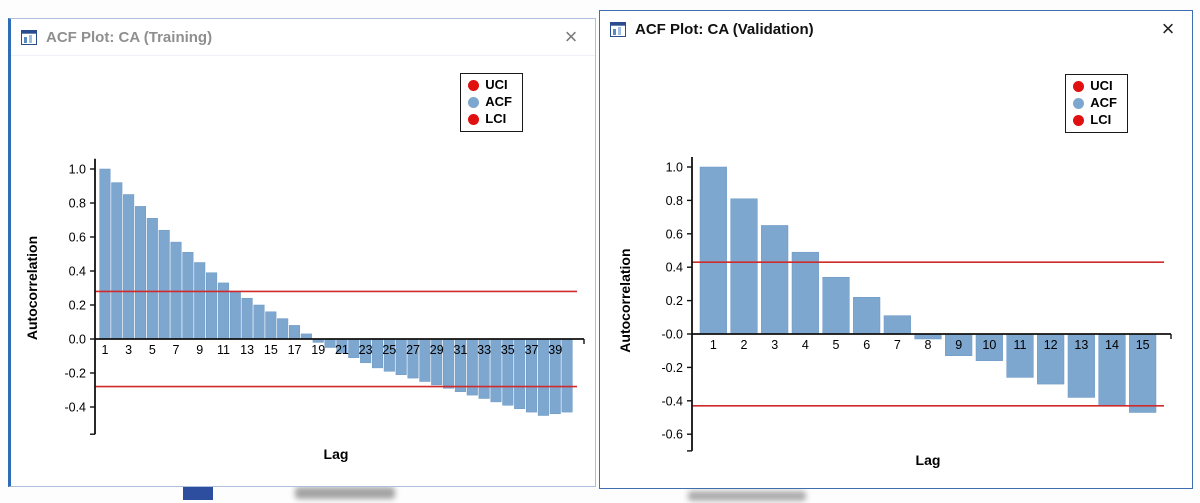 This screenshot has height=503, width=1200. What do you see at coordinates (866, 345) in the screenshot?
I see `svg-text: 6` at bounding box center [866, 345].